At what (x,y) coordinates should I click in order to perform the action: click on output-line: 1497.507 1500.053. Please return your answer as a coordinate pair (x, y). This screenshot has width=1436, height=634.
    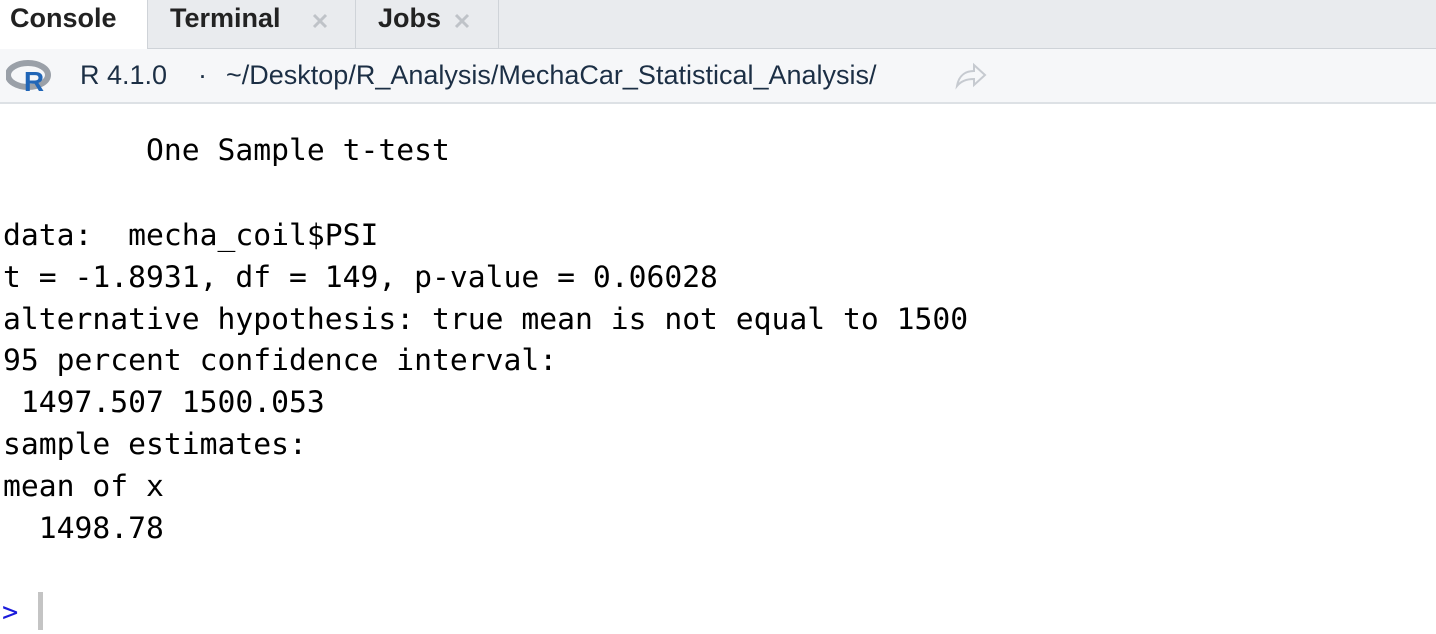
    Looking at the image, I should click on (164, 403).